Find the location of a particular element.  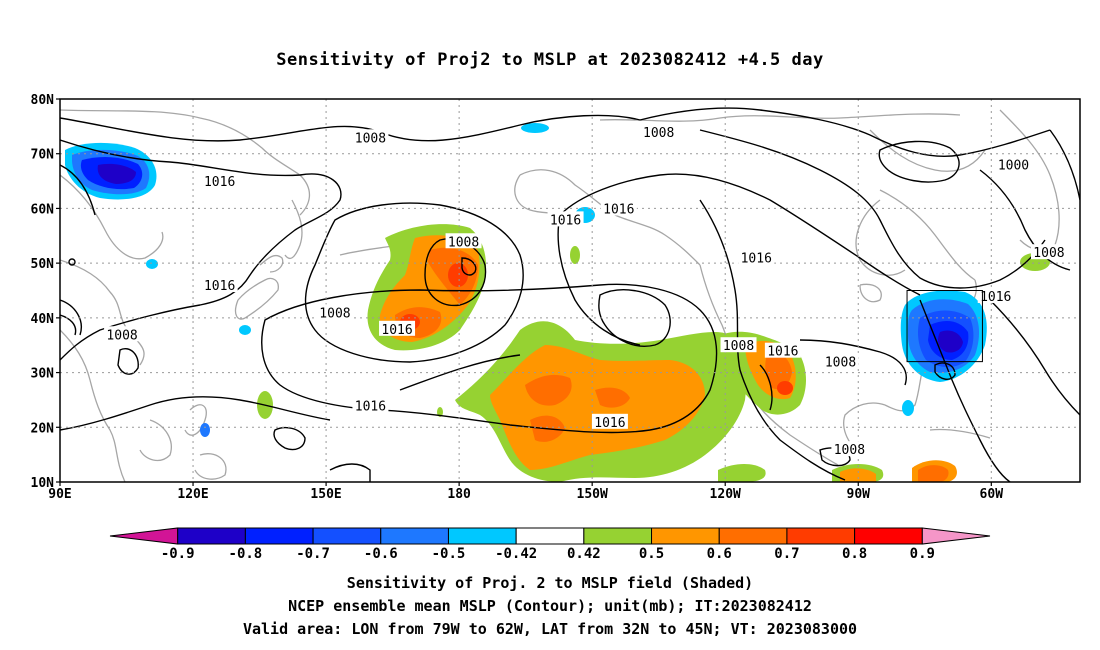

lat-tick-label: 70N is located at coordinates (43, 155).